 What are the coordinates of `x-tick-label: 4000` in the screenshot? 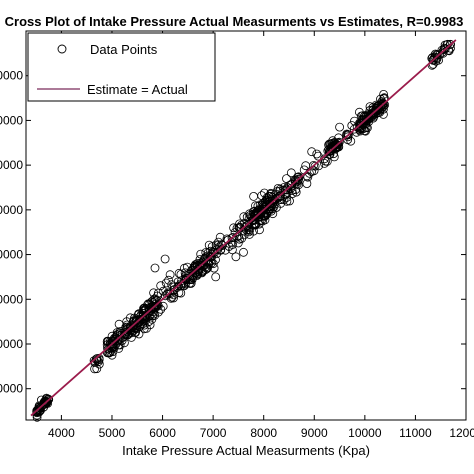 It's located at (61, 433).